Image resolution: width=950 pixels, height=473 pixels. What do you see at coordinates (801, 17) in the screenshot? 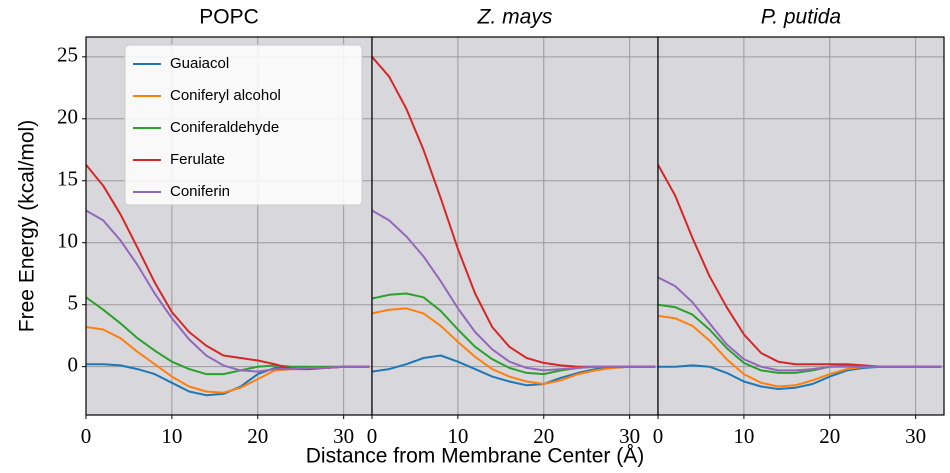
I see `panel-title: P. putida` at bounding box center [801, 17].